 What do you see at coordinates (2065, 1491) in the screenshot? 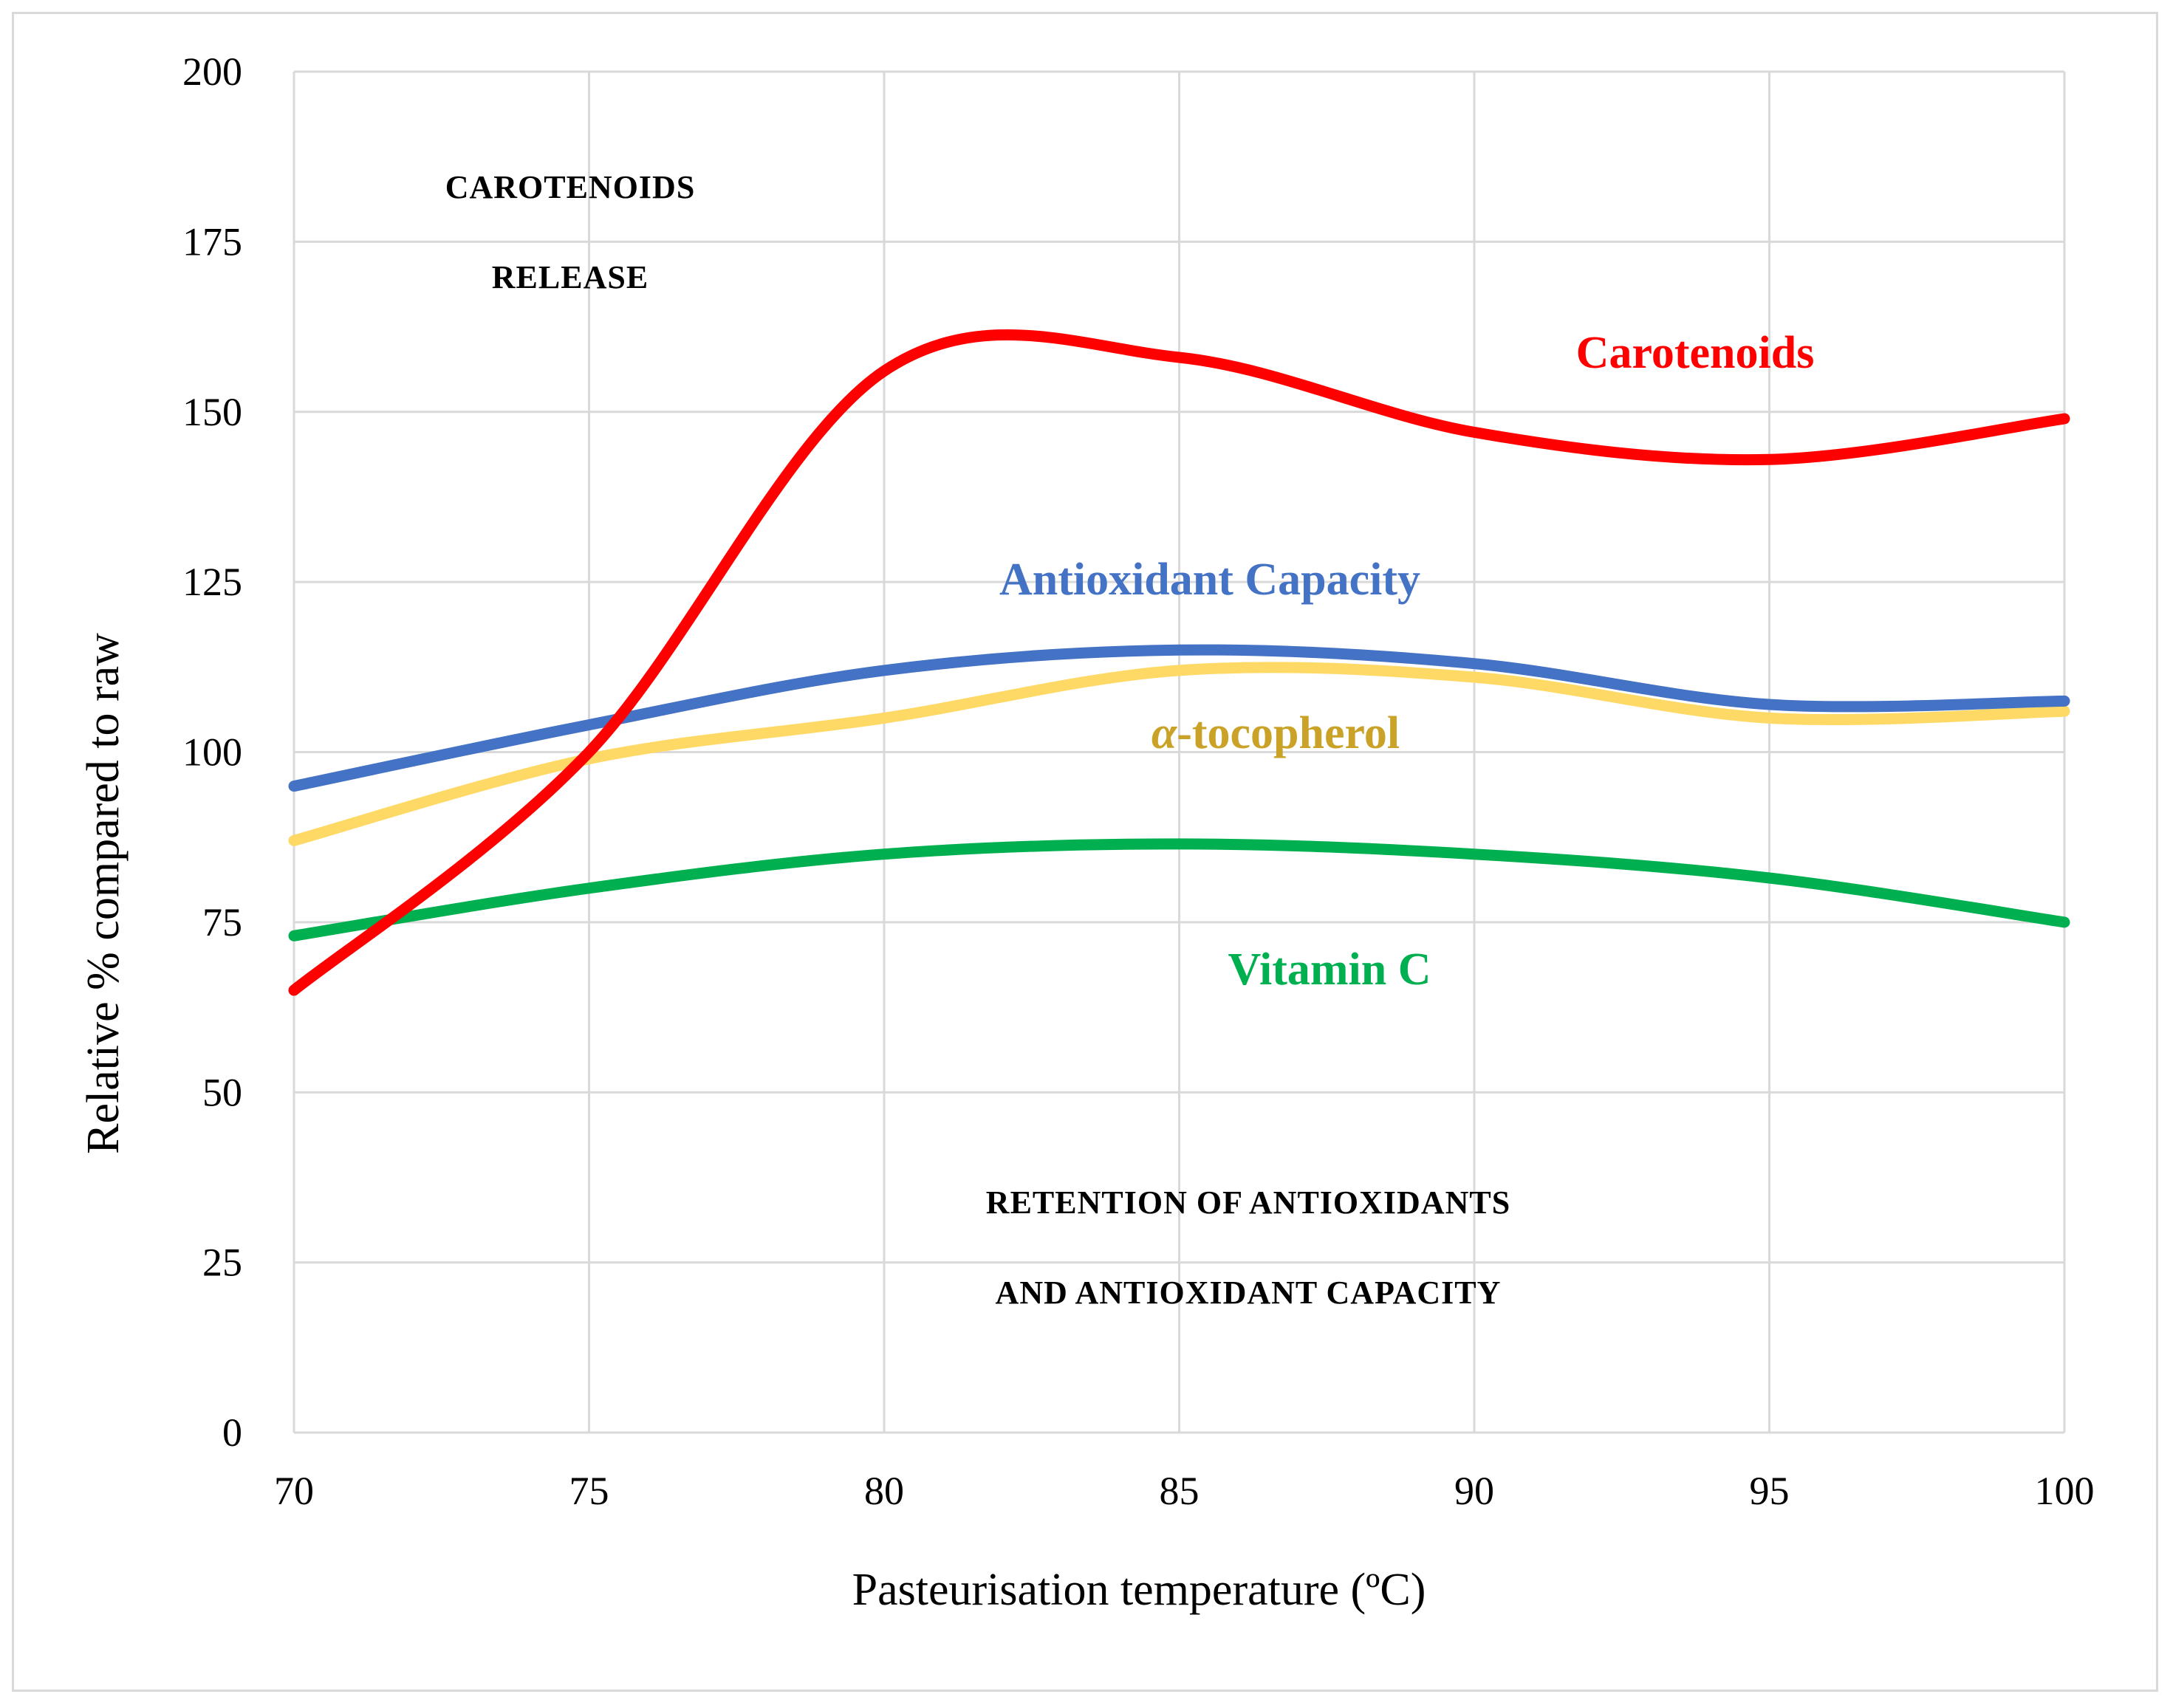
I see `x-tick-label-100: 100` at bounding box center [2065, 1491].